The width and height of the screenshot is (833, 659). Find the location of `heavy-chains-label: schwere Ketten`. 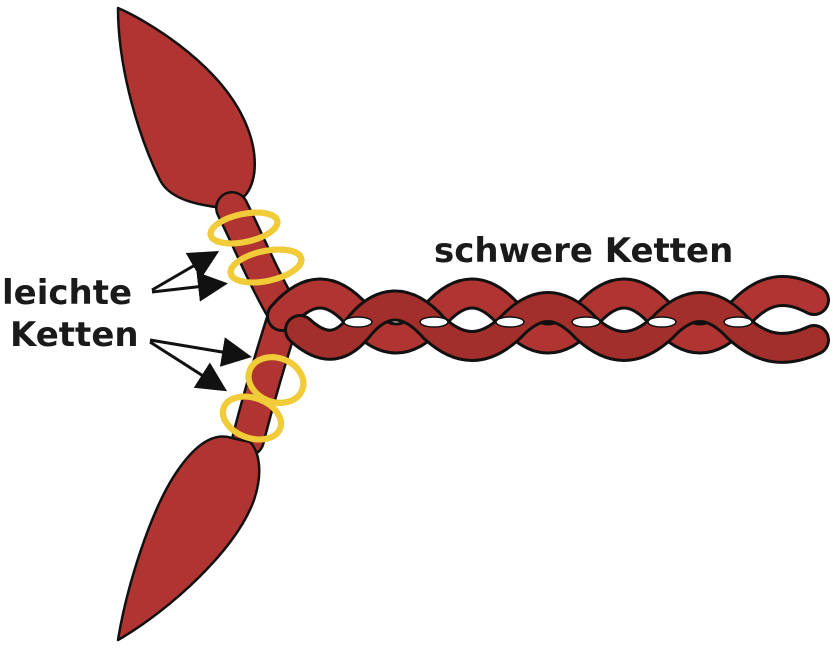

heavy-chains-label: schwere Ketten is located at coordinates (583, 251).